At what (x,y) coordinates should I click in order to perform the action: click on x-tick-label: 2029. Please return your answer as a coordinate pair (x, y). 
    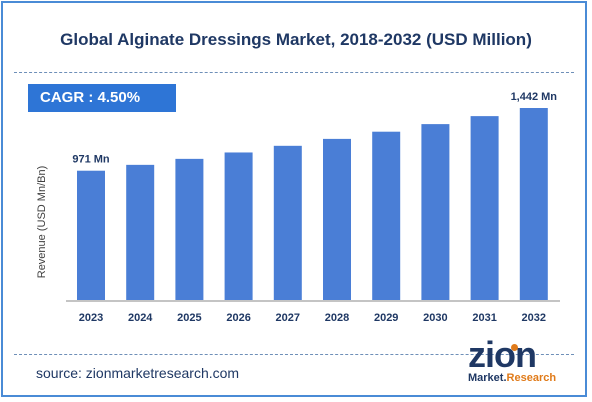
    Looking at the image, I should click on (386, 318).